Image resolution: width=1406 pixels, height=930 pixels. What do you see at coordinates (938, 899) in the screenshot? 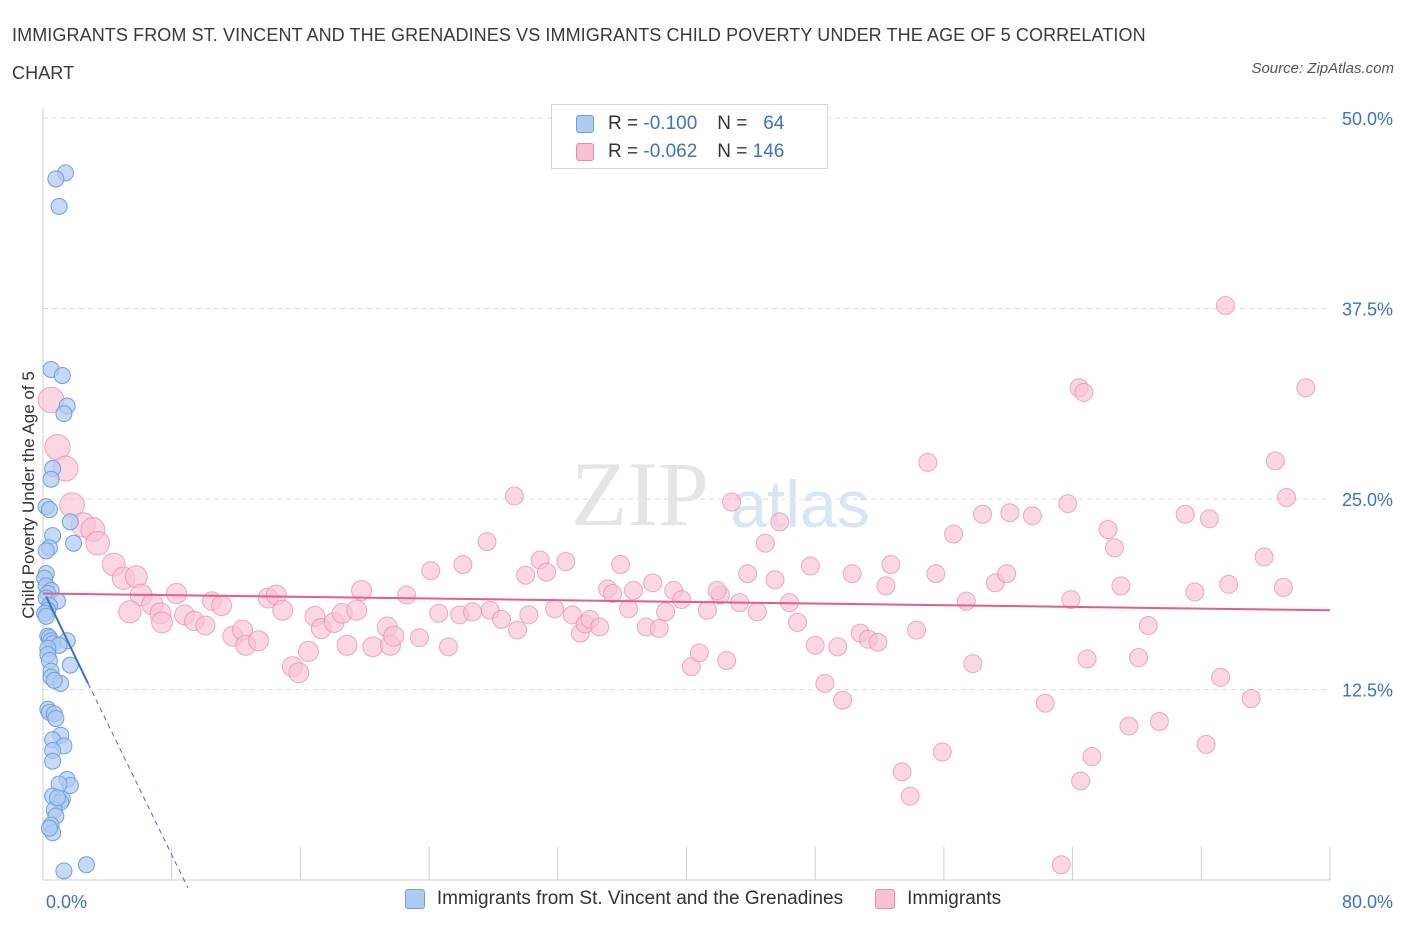
I see `legend-item-immigrants: Immigrants` at bounding box center [938, 899].